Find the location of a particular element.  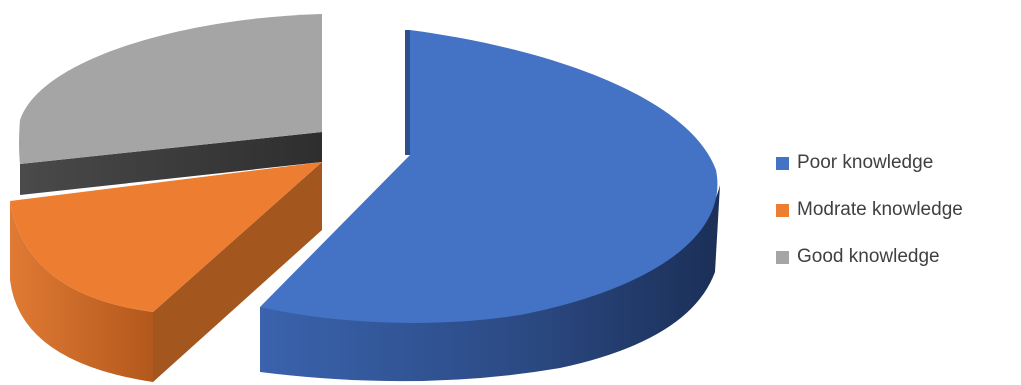

slice-good-knowledge-side is located at coordinates (171, 163).